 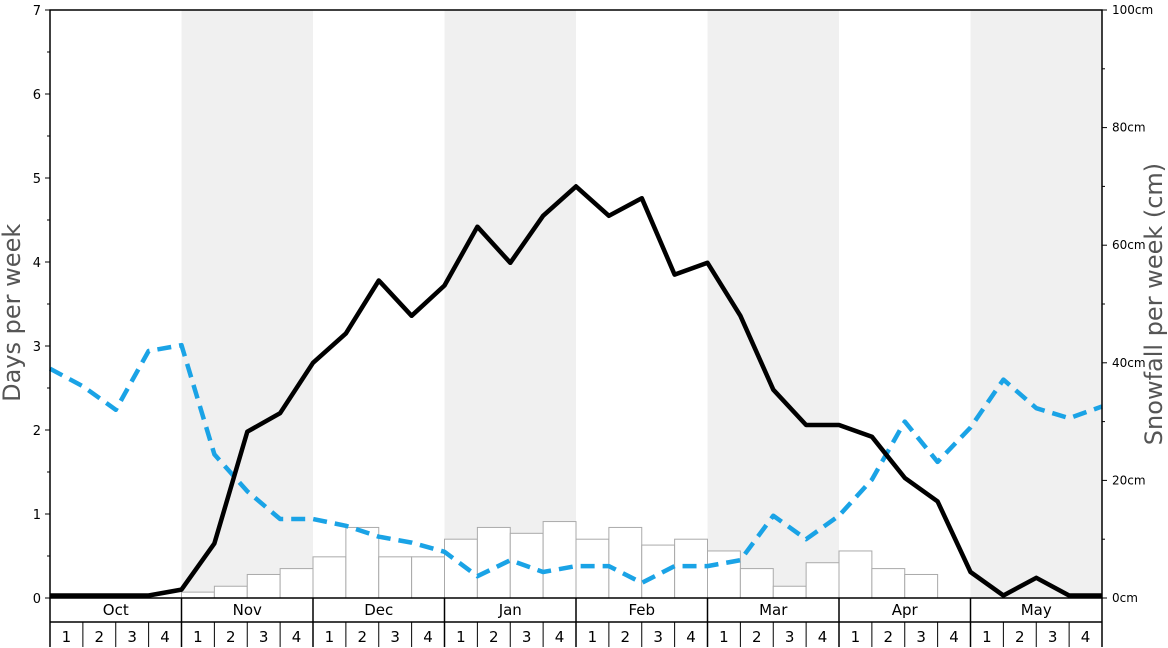 What do you see at coordinates (37, 263) in the screenshot?
I see `left-tick-label: 4` at bounding box center [37, 263].